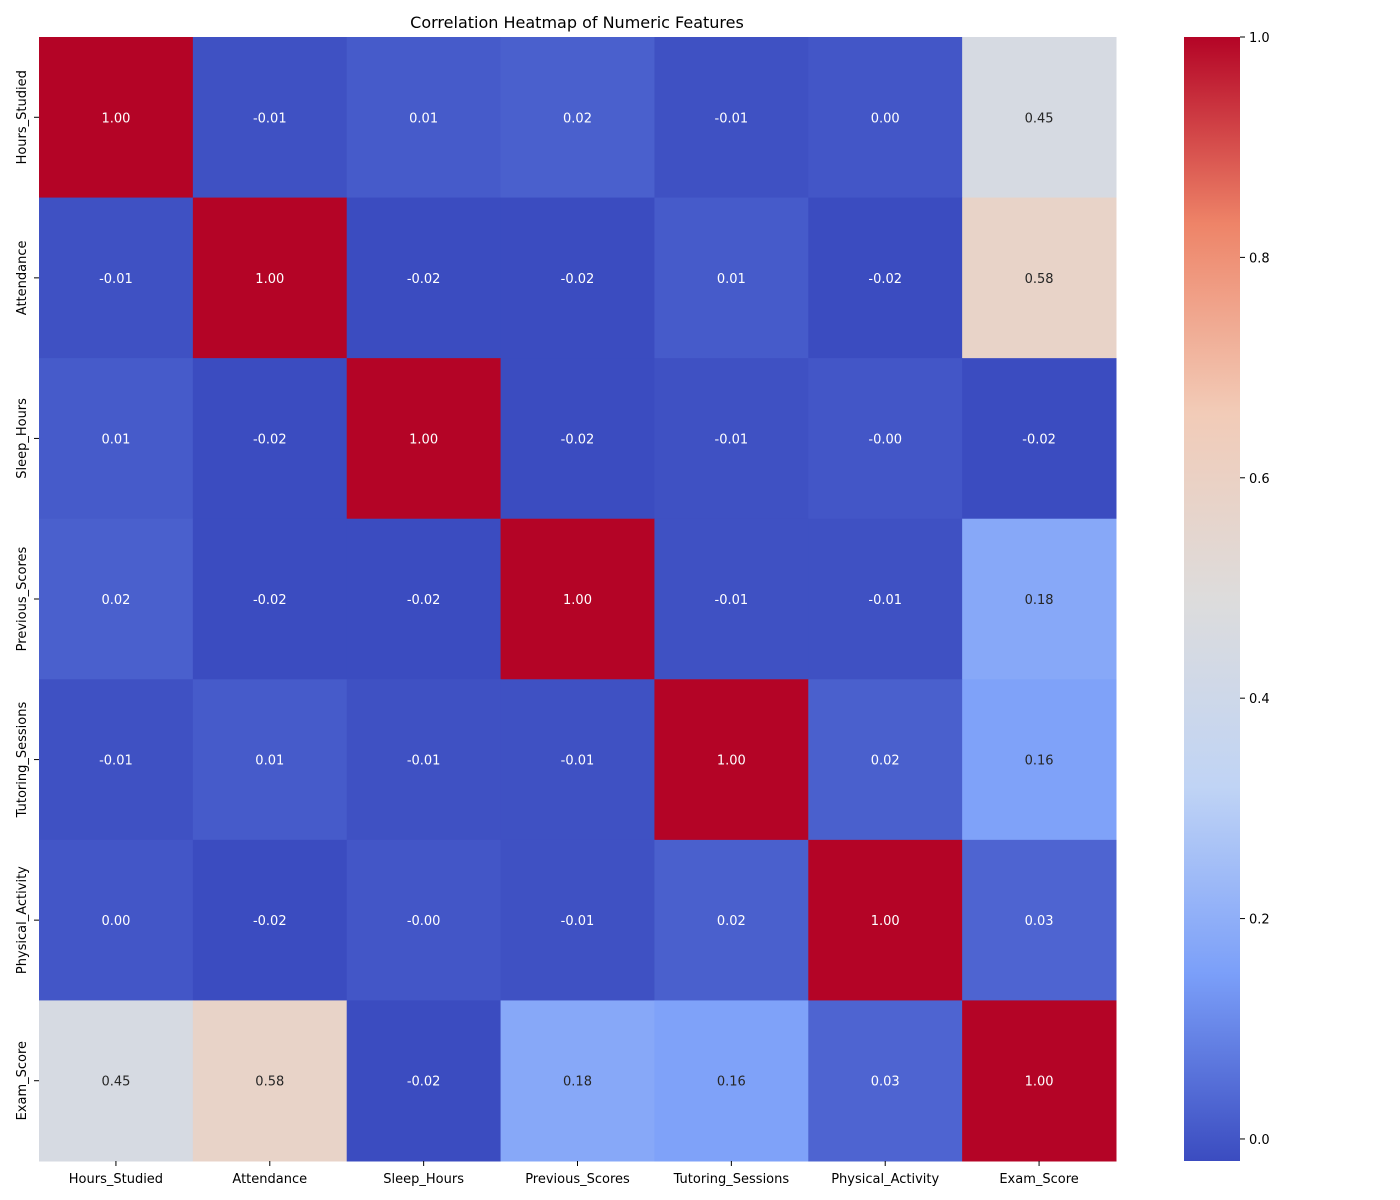 Image resolution: width=1400 pixels, height=1200 pixels. What do you see at coordinates (1259, 920) in the screenshot?
I see `colorbar-tick-label: 0.2` at bounding box center [1259, 920].